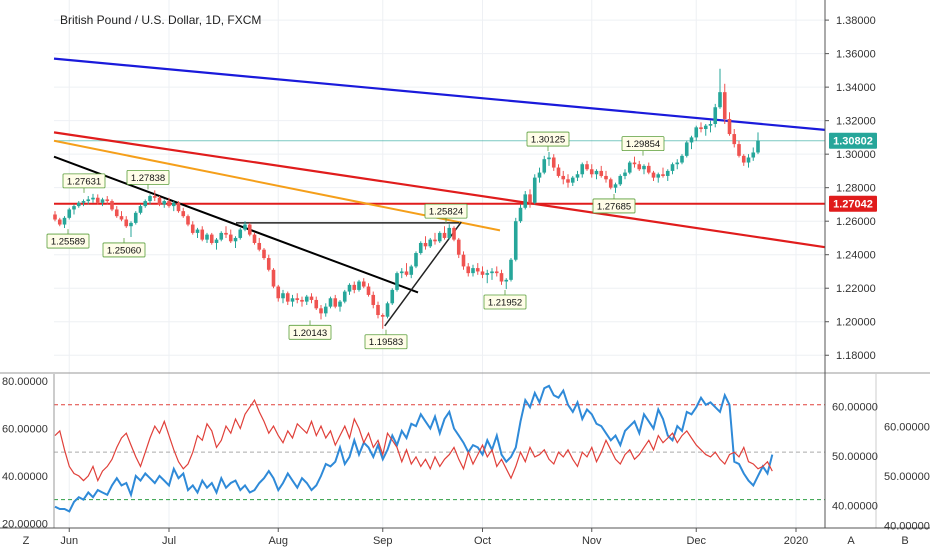  Describe the element at coordinates (278, 541) in the screenshot. I see `time-tick-label: Aug` at that location.